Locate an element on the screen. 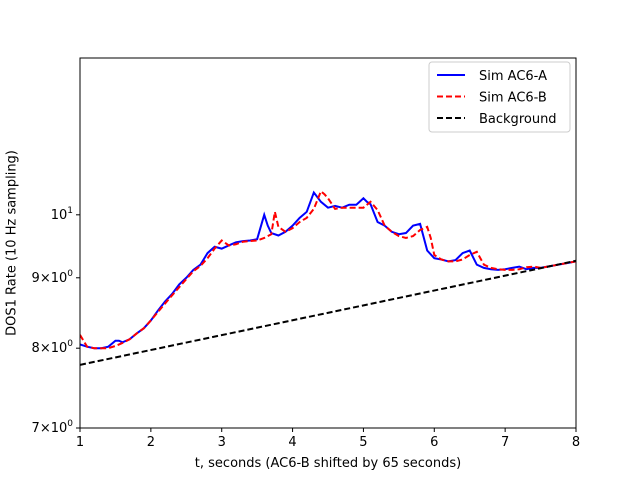 This screenshot has height=480, width=640. x-tick-label: 2 is located at coordinates (151, 442).